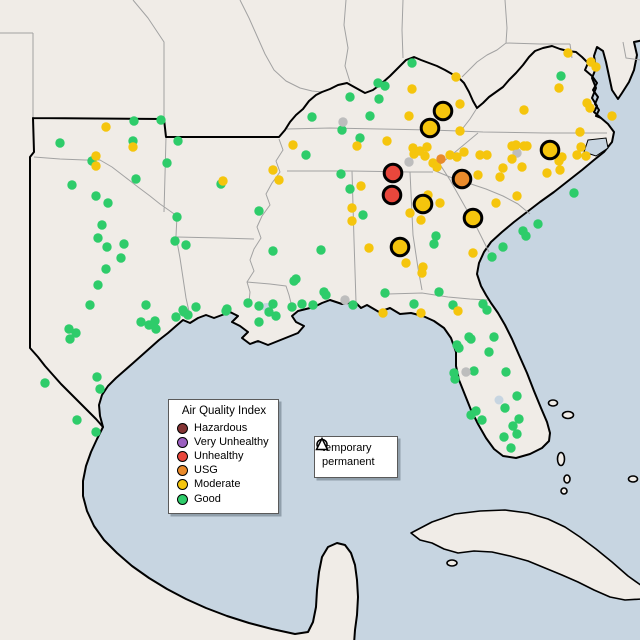 Image resolution: width=640 pixels, height=640 pixels. What do you see at coordinates (224, 442) in the screenshot?
I see `legend-item-very_unhealthy: Very Unhealthy` at bounding box center [224, 442].